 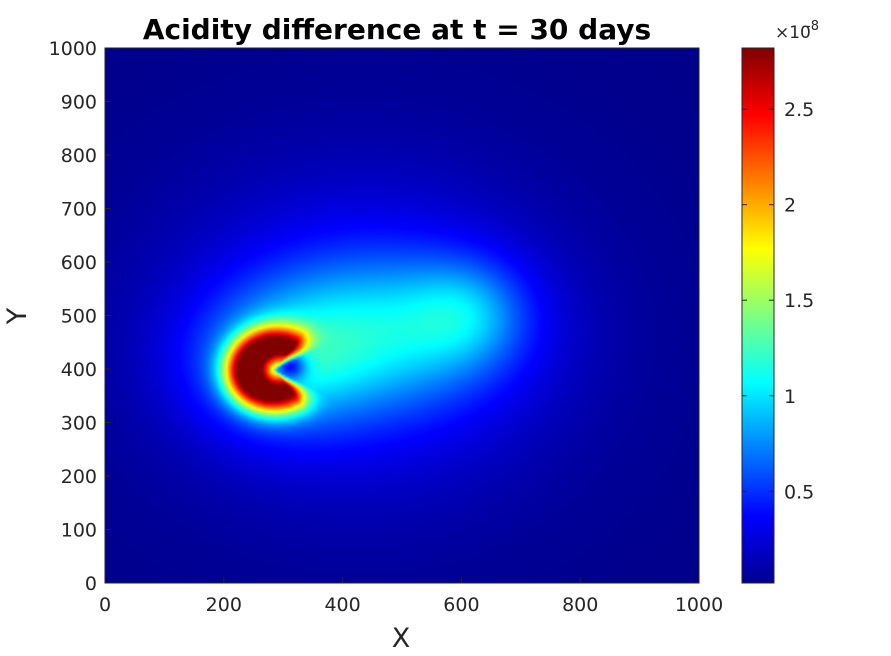 I want to click on colorbar-exponent-base: ×10, so click(x=793, y=33).